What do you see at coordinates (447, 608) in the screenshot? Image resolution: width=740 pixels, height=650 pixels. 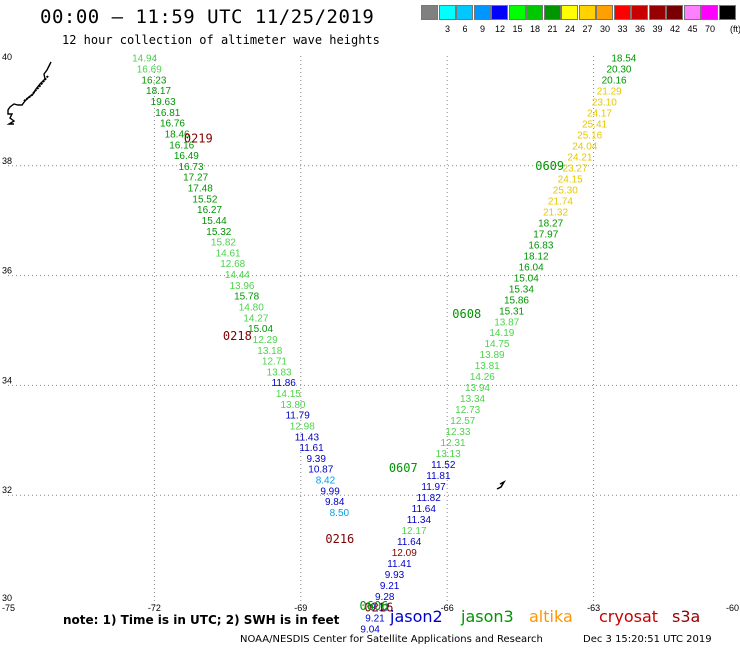 I see `x-tick-label: -66` at bounding box center [447, 608].